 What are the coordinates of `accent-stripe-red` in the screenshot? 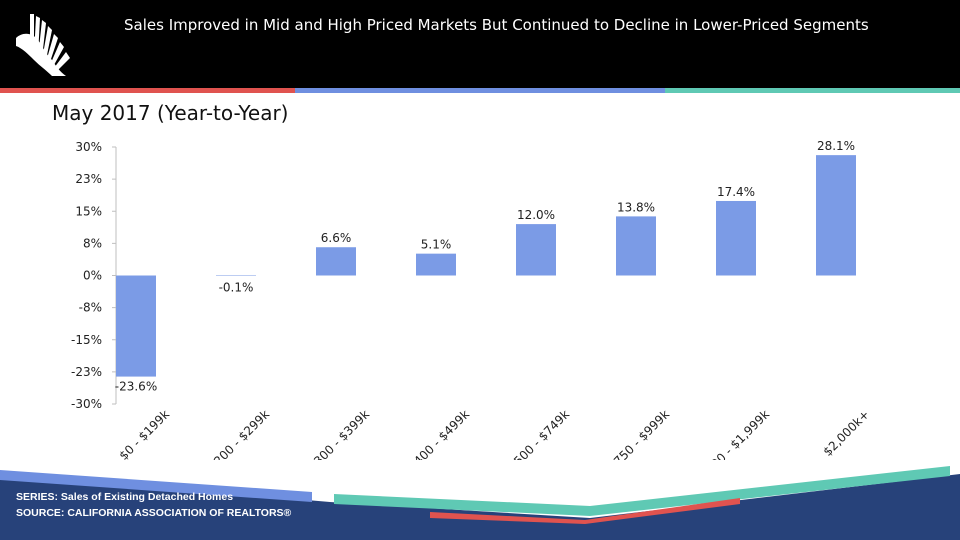 It's located at (147, 90).